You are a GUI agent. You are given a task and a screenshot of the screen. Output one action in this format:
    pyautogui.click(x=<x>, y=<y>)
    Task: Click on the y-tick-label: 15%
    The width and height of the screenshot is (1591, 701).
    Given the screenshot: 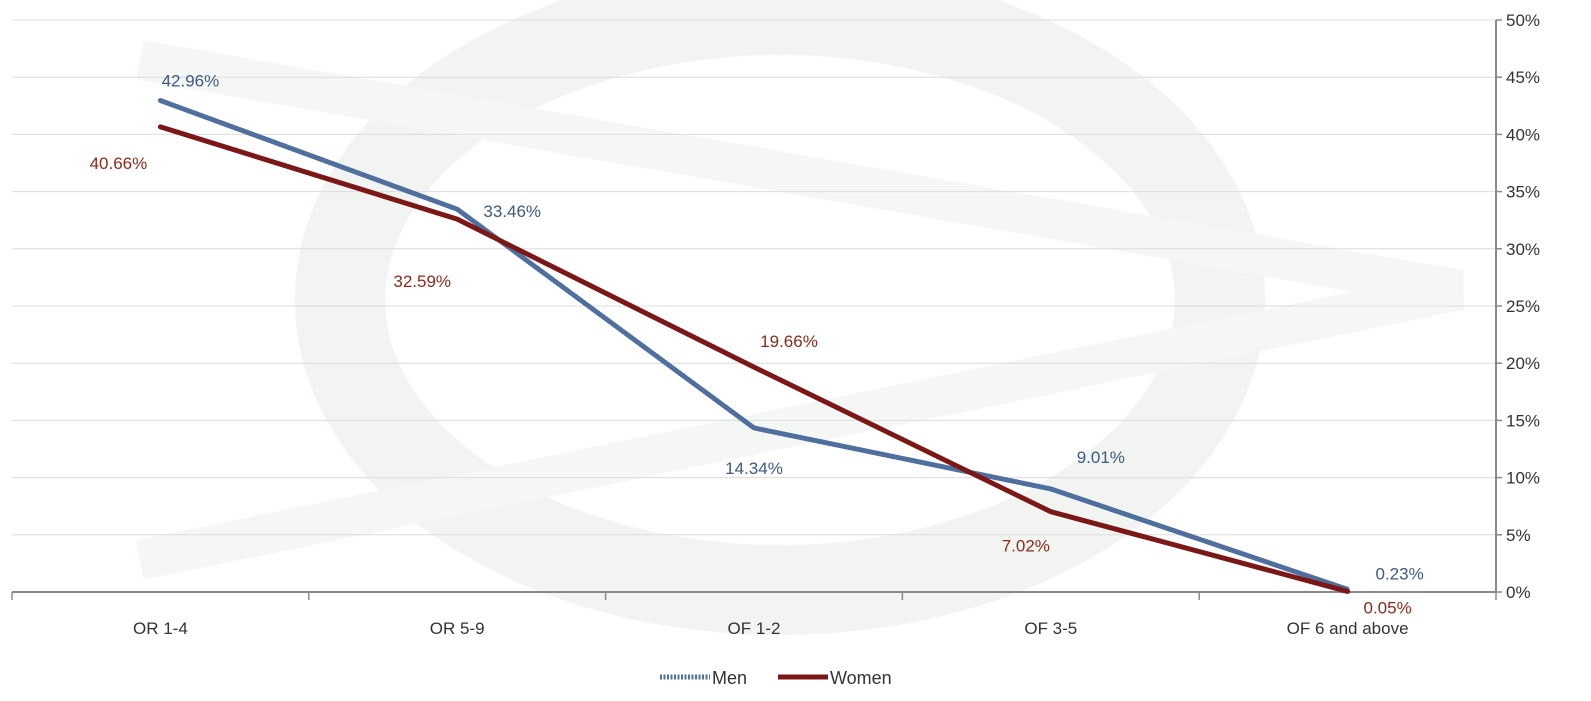 What is the action you would take?
    pyautogui.click(x=1523, y=420)
    